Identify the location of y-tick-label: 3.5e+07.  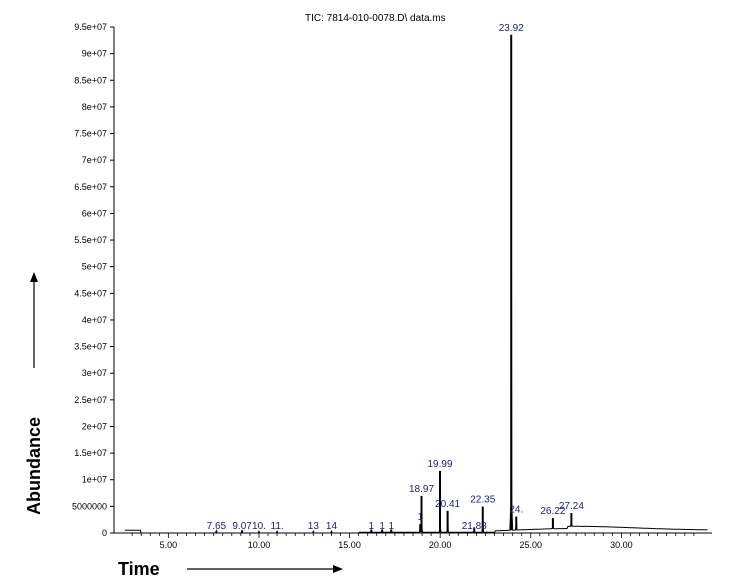
(90, 347).